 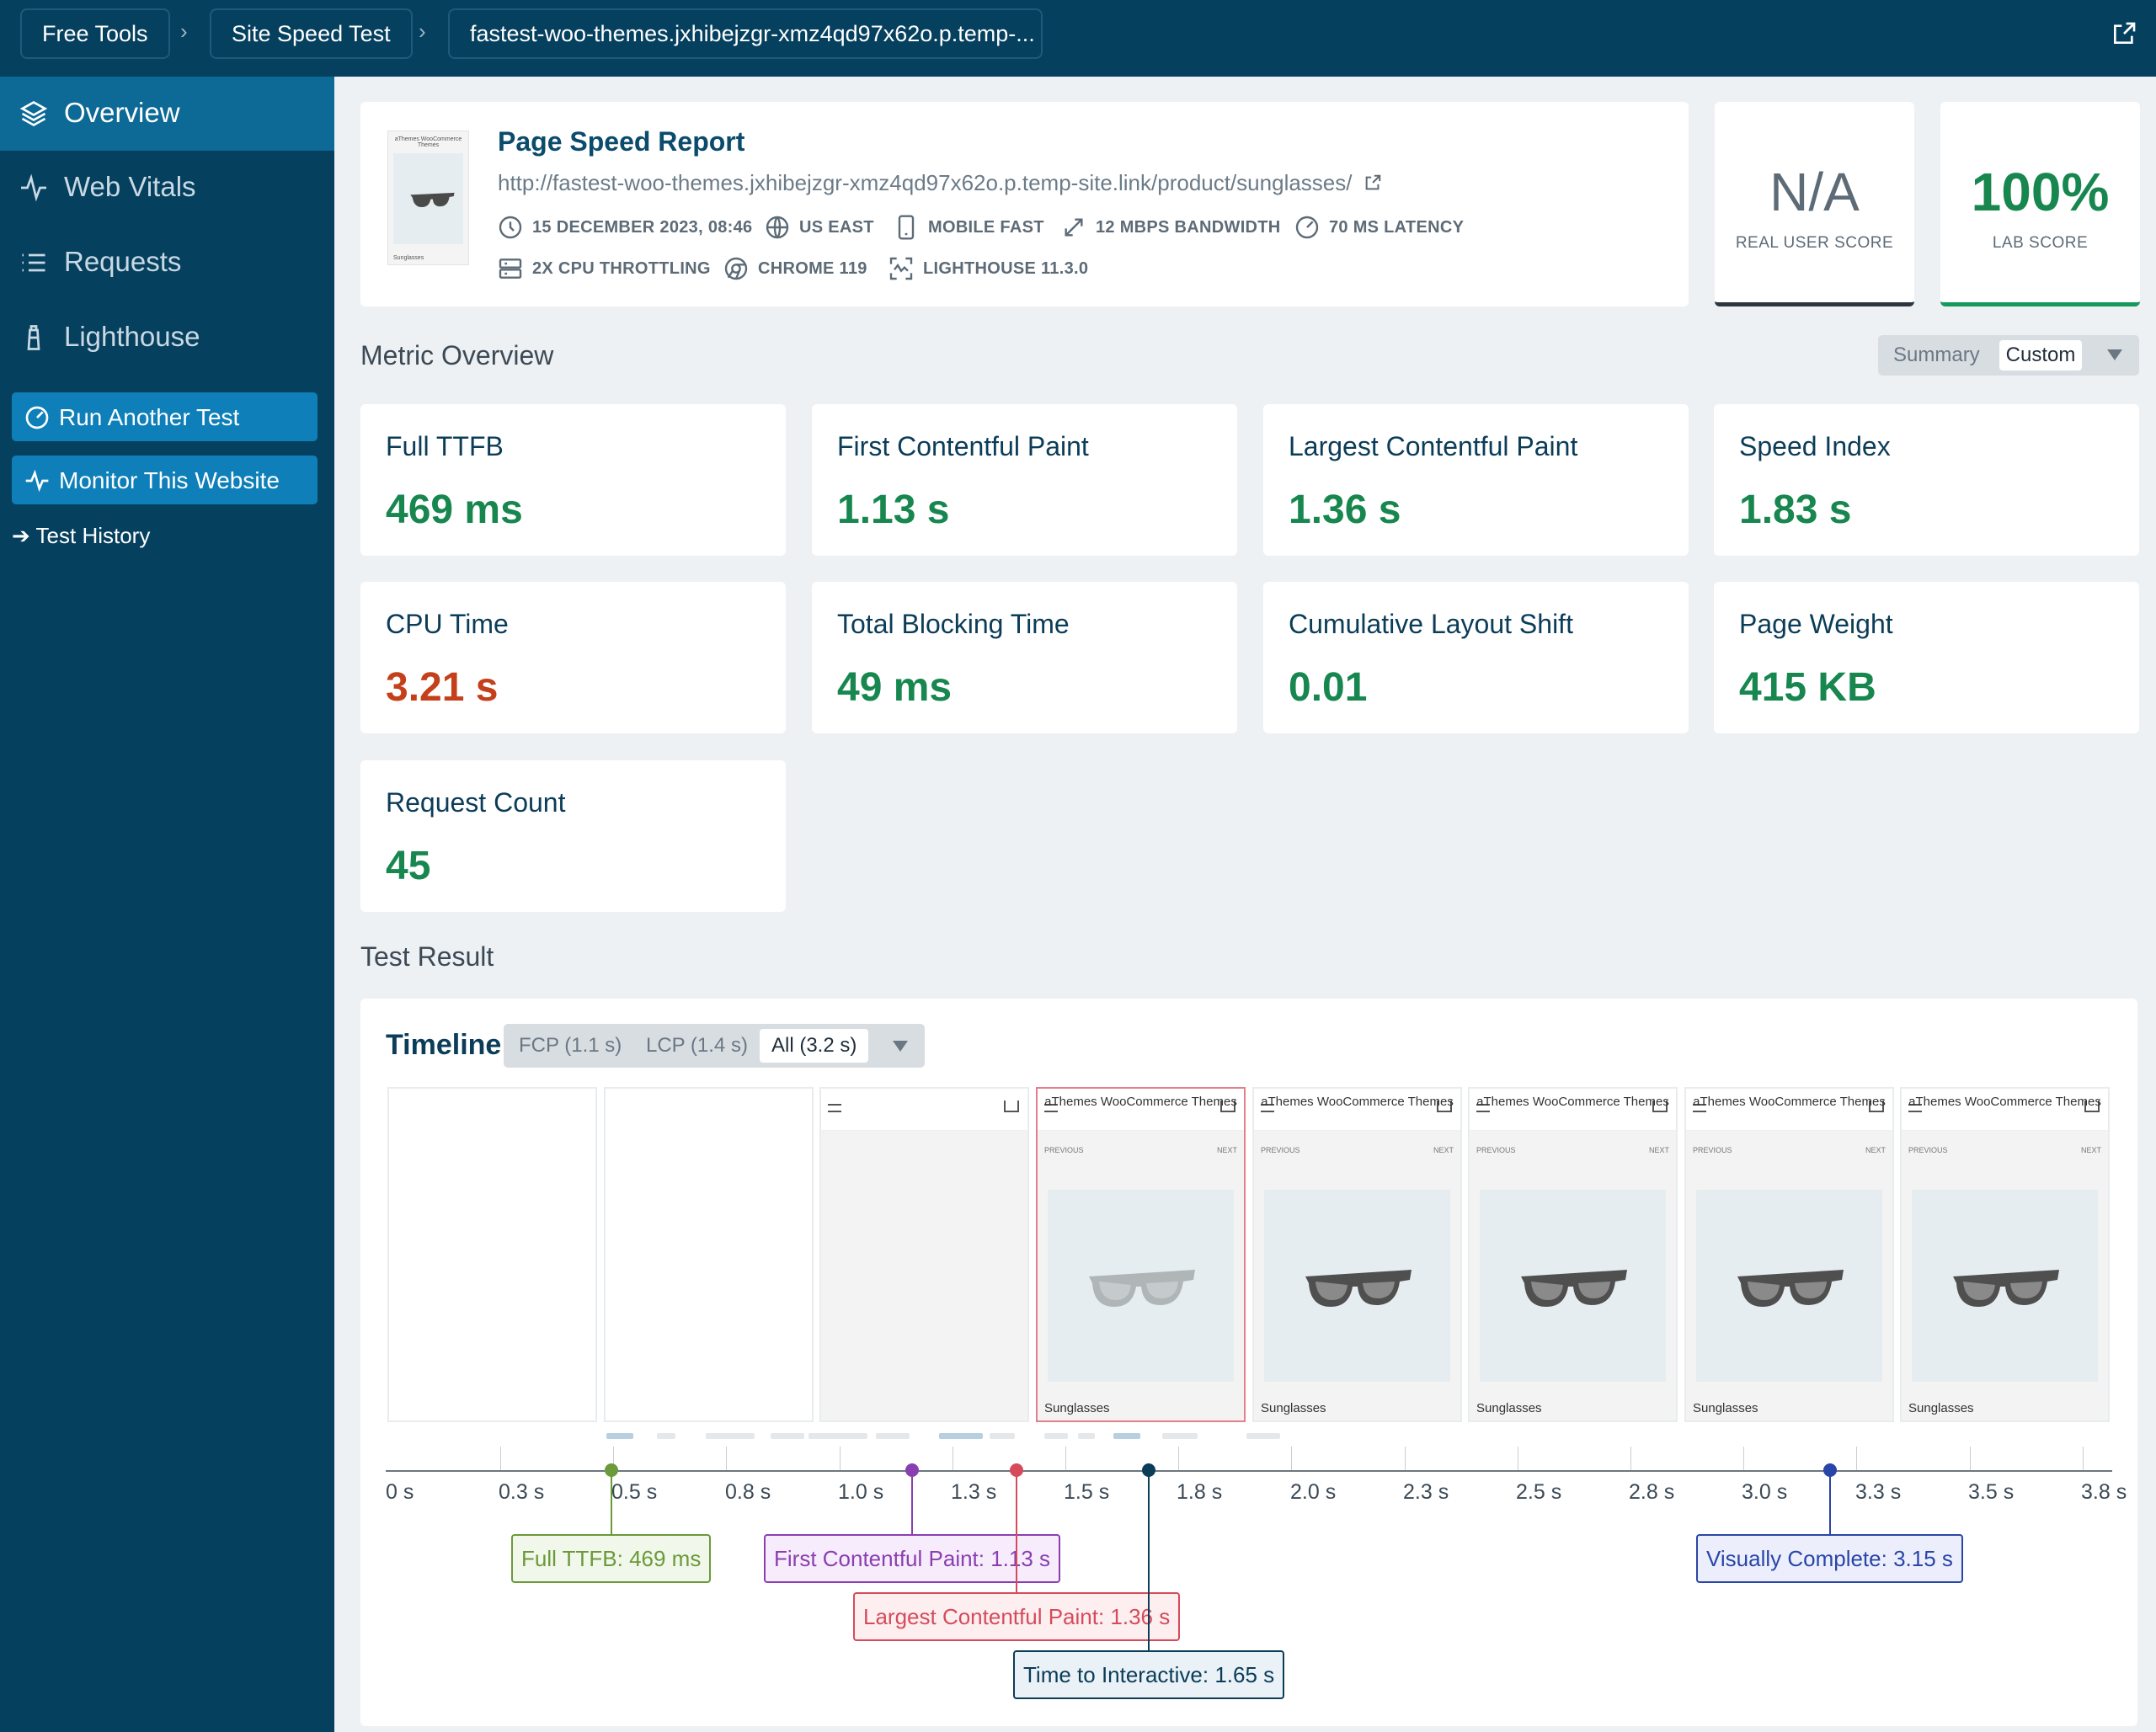 What do you see at coordinates (1249, 1471) in the screenshot?
I see `timeline-axis` at bounding box center [1249, 1471].